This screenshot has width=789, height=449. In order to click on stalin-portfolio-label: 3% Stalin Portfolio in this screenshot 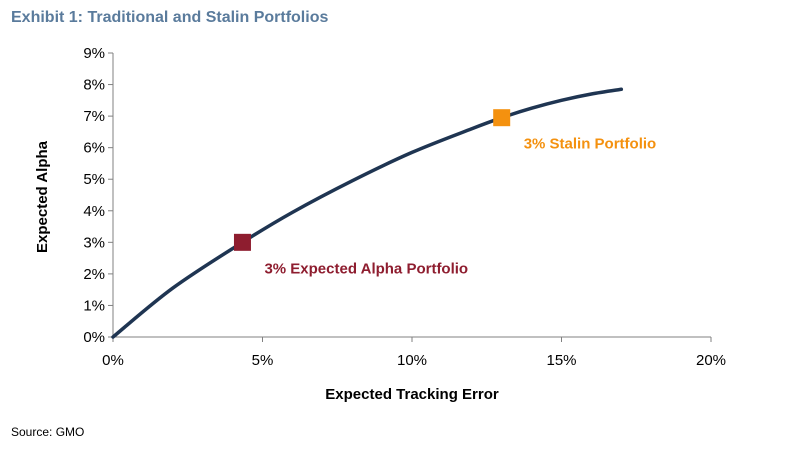, I will do `click(590, 144)`.